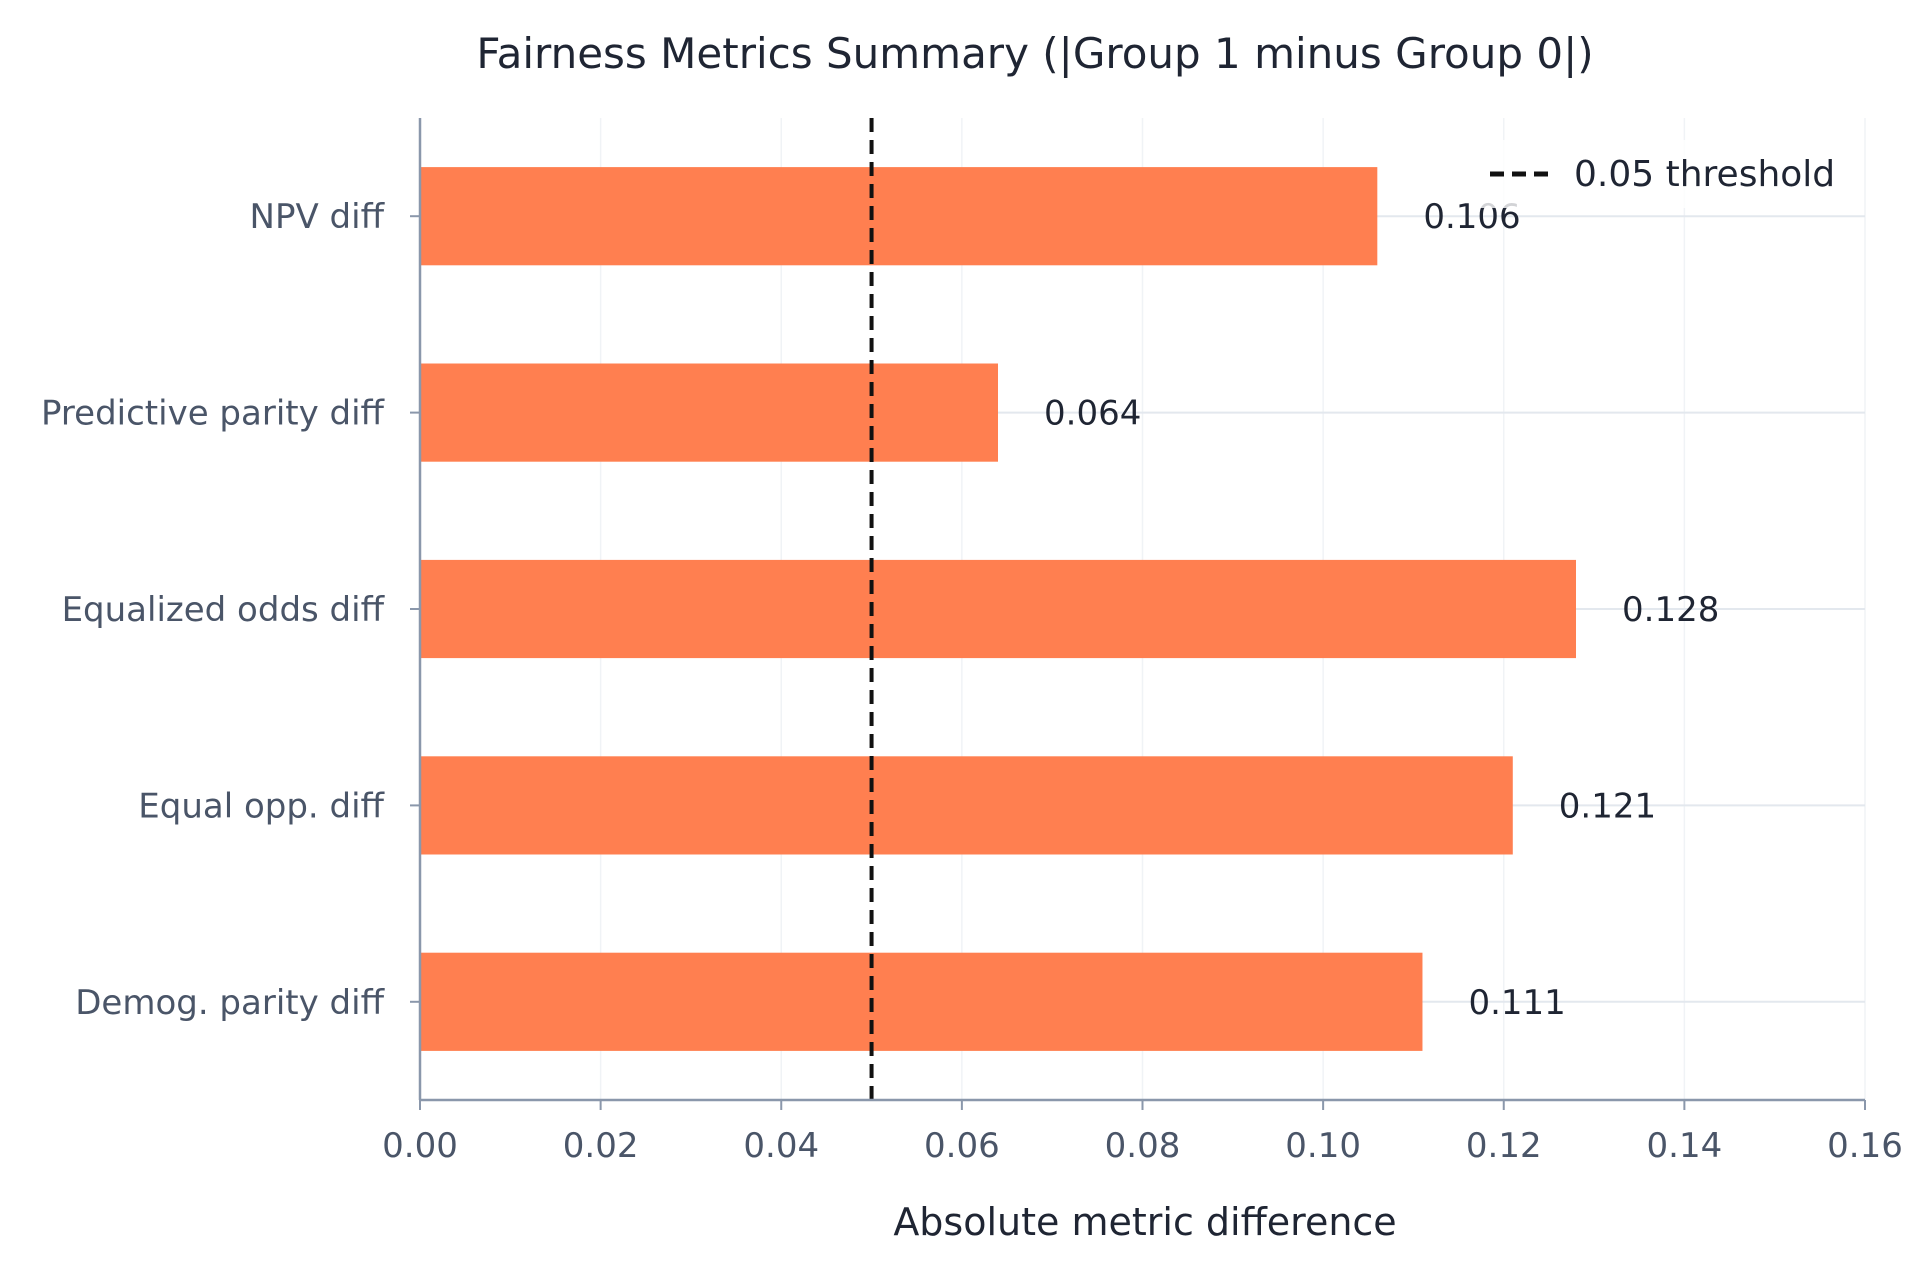 This screenshot has height=1269, width=1920. Describe the element at coordinates (1670, 610) in the screenshot. I see `value-label: 0.128` at that location.